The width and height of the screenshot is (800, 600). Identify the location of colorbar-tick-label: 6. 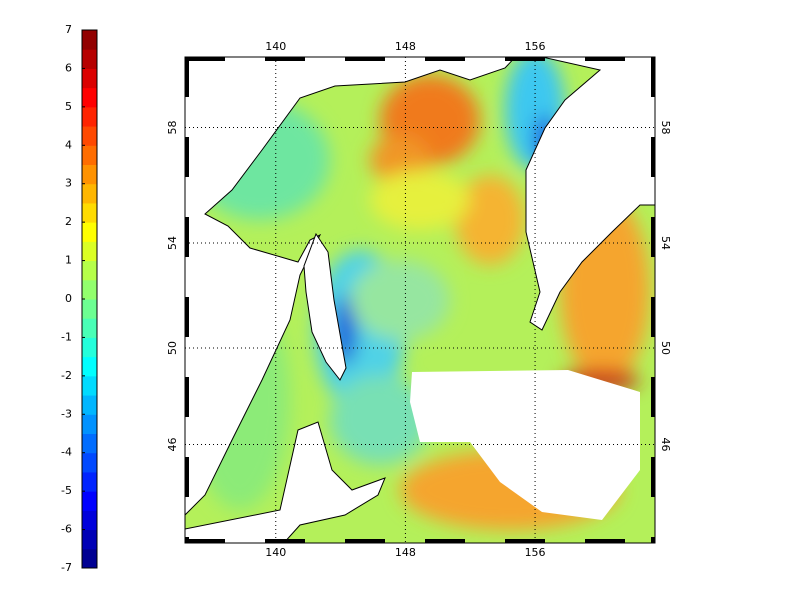
(68, 67).